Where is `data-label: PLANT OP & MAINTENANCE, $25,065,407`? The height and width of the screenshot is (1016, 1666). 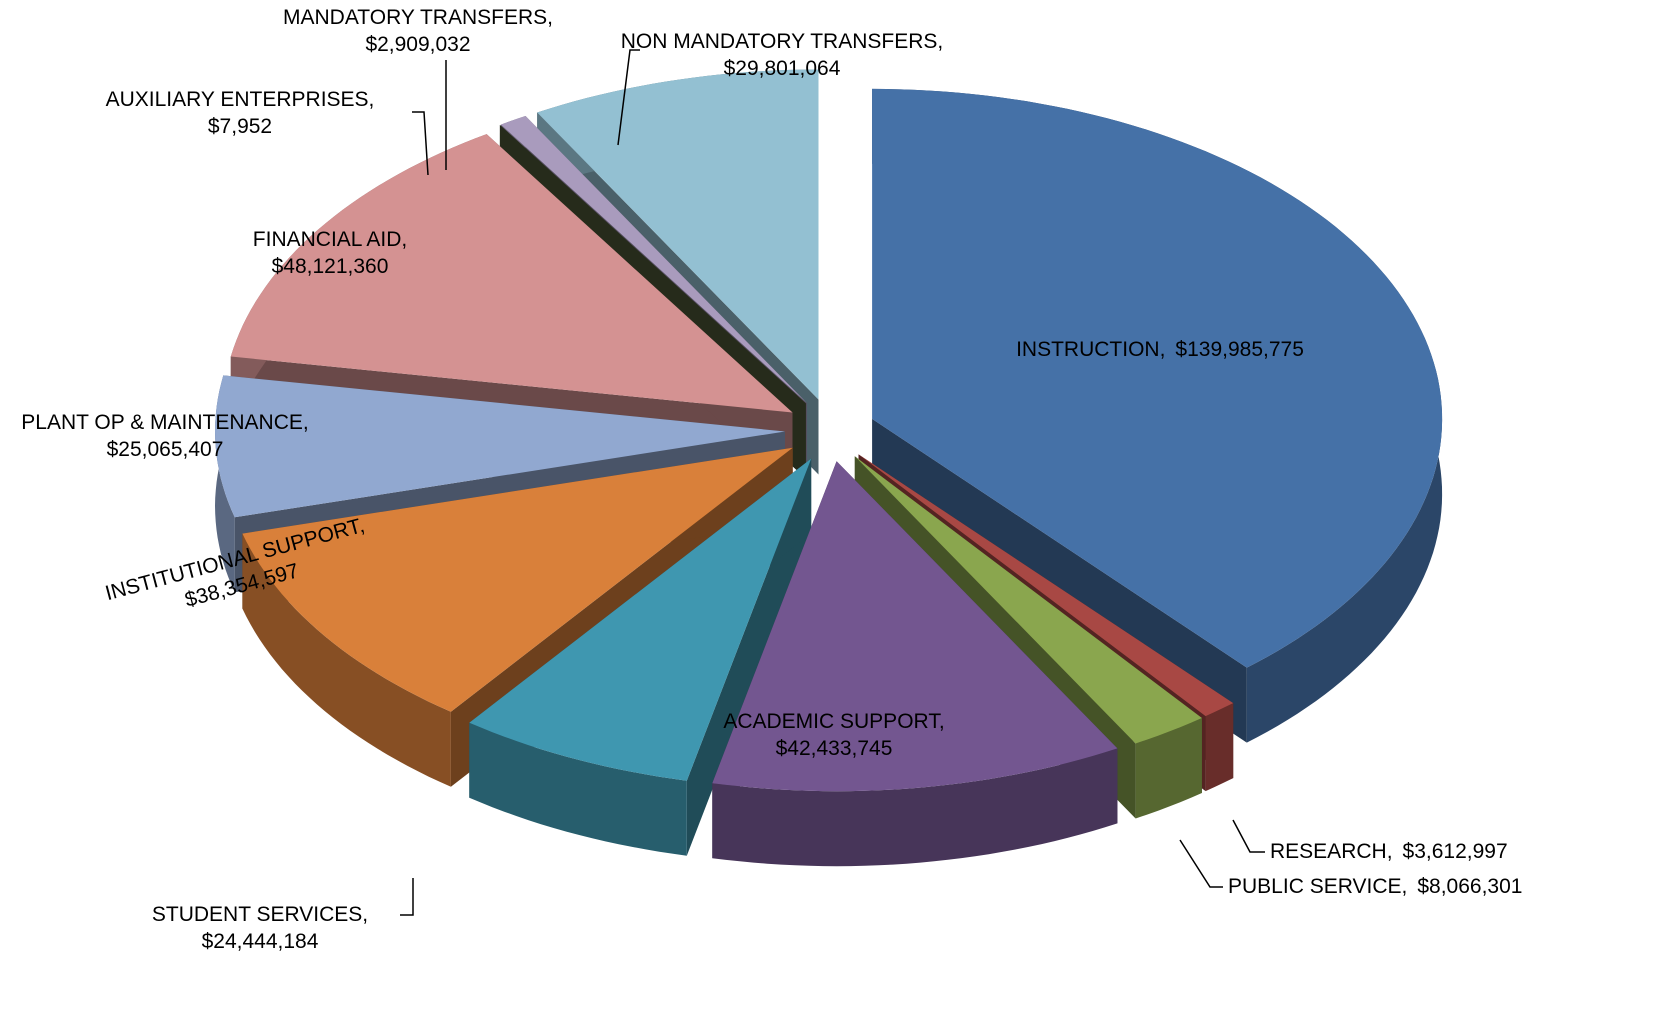
data-label: PLANT OP & MAINTENANCE, $25,065,407 is located at coordinates (164, 436).